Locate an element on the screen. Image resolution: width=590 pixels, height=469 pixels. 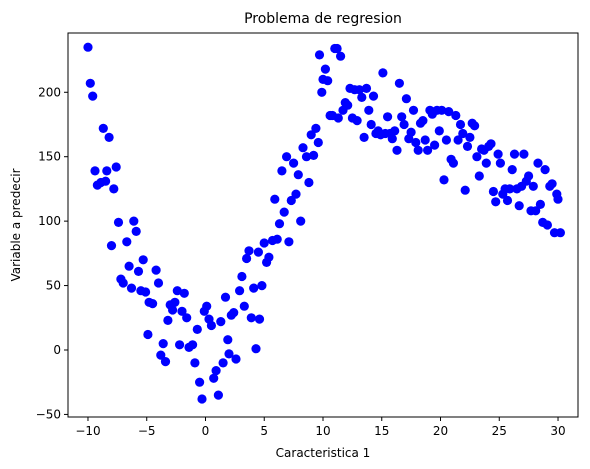
x-axis: −10 −5 0 5 10 15 20 25 30 is located at coordinates (320, 427).